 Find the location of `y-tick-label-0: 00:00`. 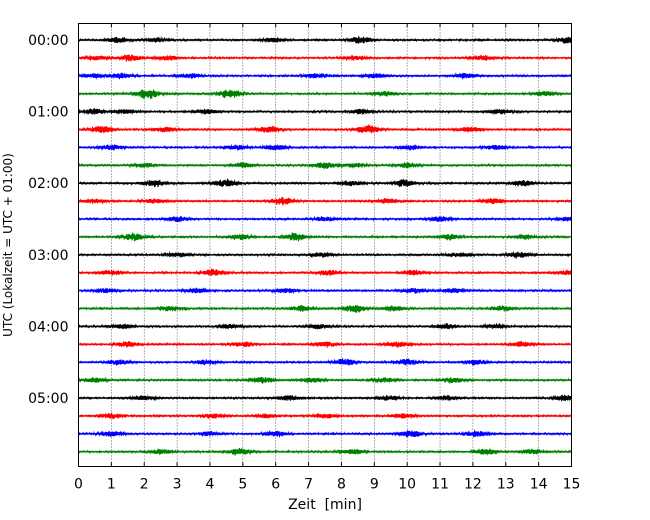

y-tick-label-0: 00:00 is located at coordinates (48, 41).